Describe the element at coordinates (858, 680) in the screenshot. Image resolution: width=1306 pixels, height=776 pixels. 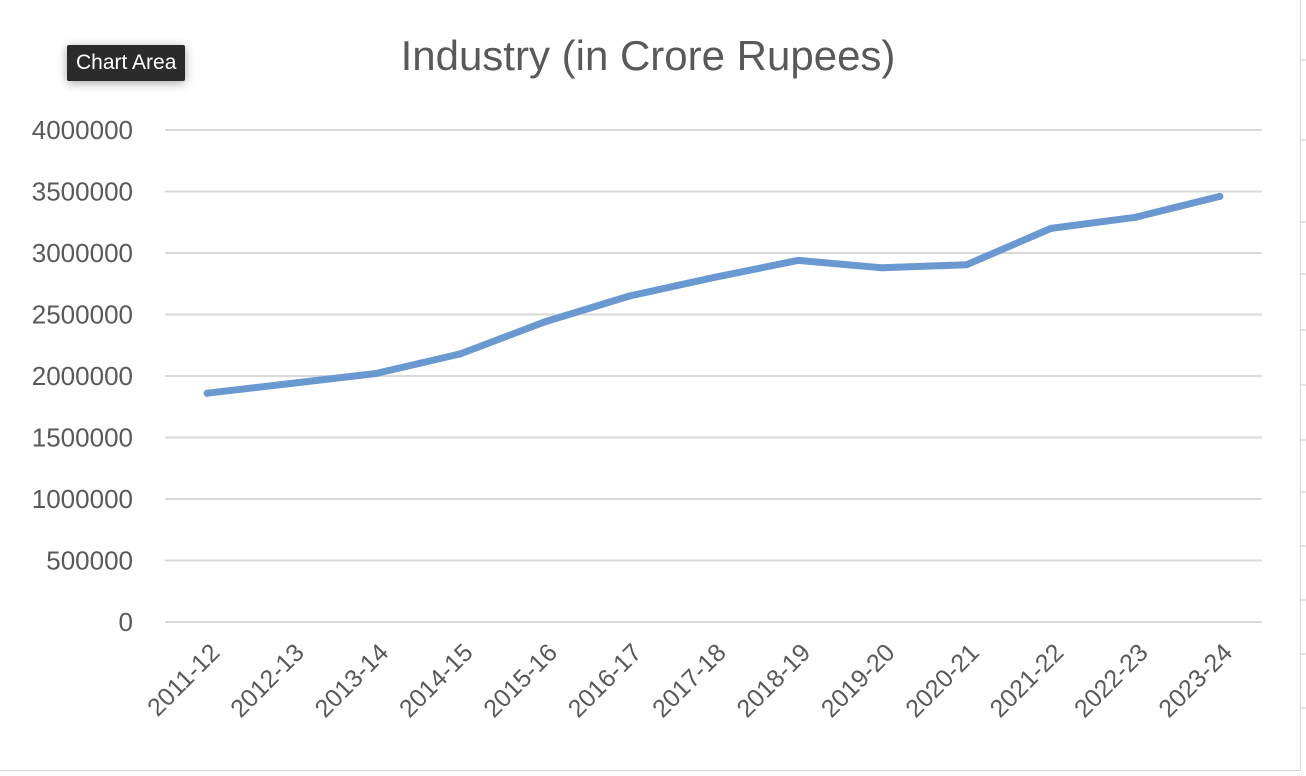
I see `x-tick-label: 2019-20` at that location.